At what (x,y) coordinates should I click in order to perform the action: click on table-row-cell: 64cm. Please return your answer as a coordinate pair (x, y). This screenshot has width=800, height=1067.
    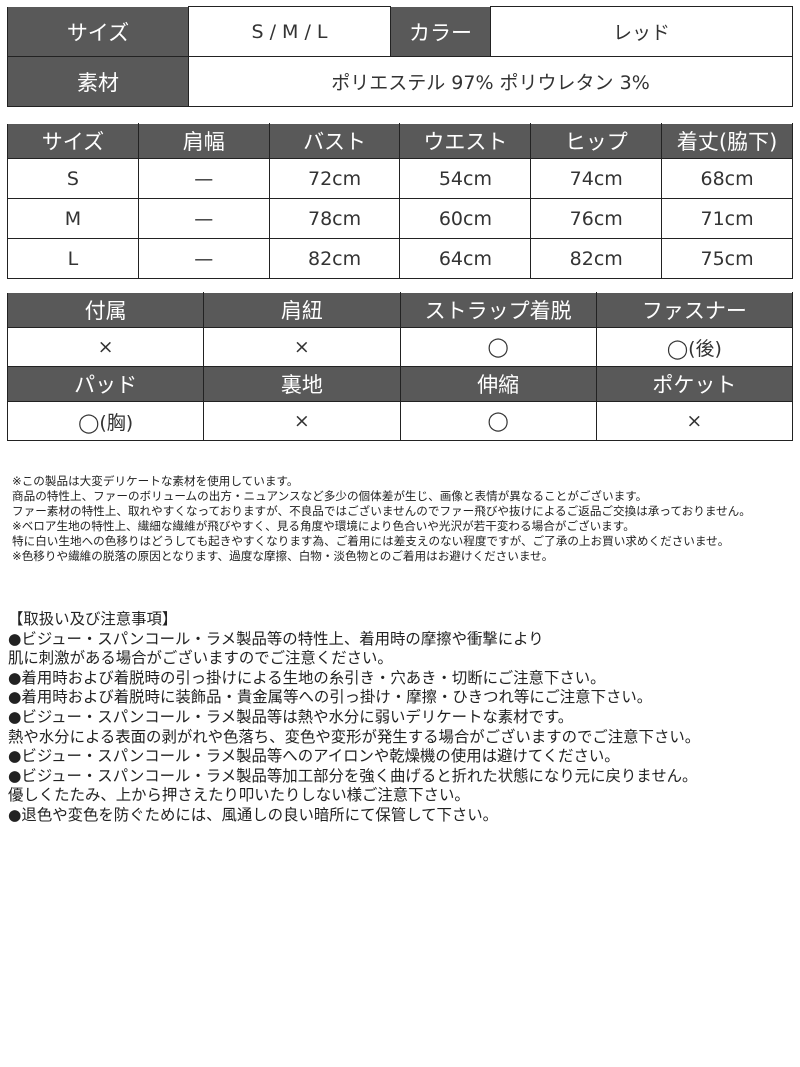
    Looking at the image, I should click on (465, 258).